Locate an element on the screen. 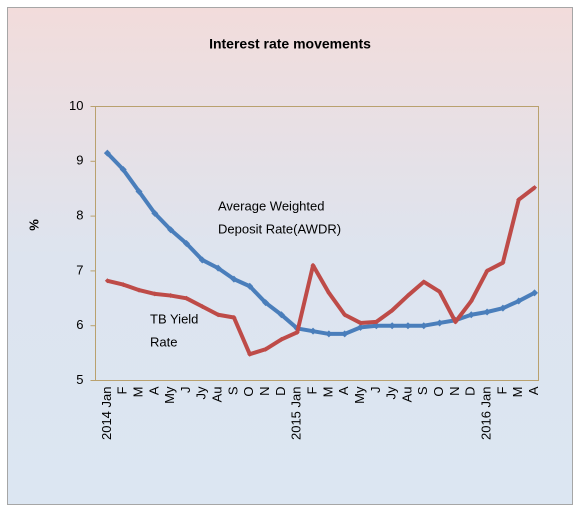  y-axis-label: % is located at coordinates (33, 225).